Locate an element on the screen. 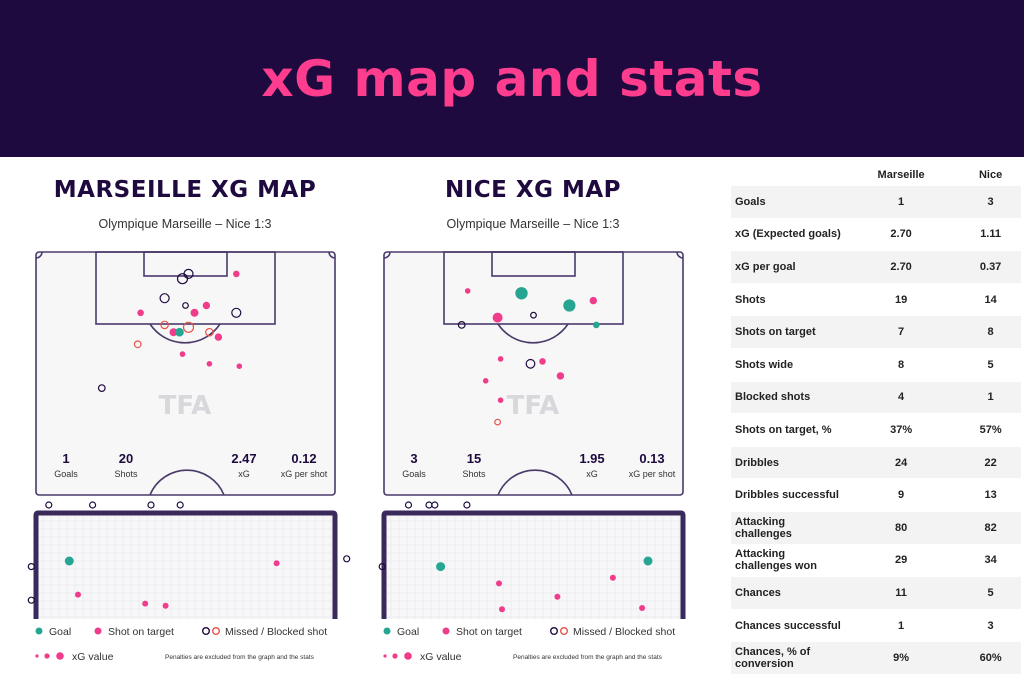 The width and height of the screenshot is (1024, 683). legend-xg-label: xG value is located at coordinates (441, 657).